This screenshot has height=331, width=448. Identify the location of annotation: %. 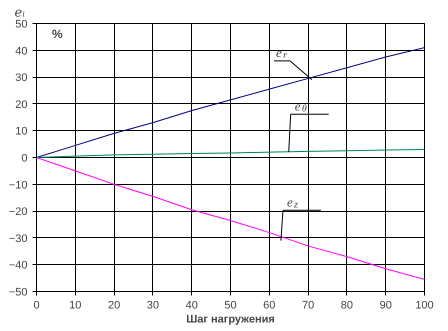
(58, 34).